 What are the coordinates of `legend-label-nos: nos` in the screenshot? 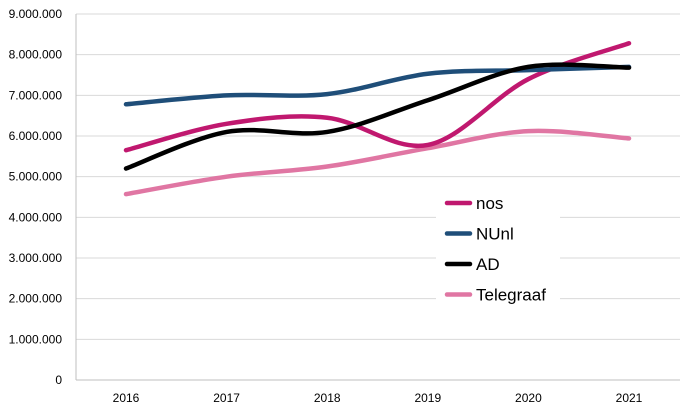 It's located at (489, 203).